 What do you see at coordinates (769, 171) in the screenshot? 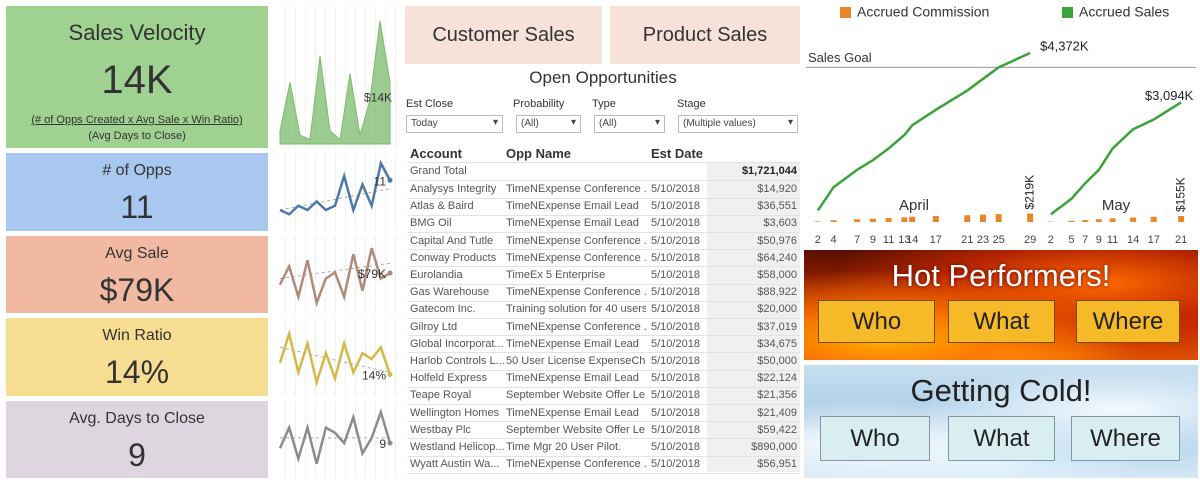
I see `total-amount: $1,721,044` at bounding box center [769, 171].